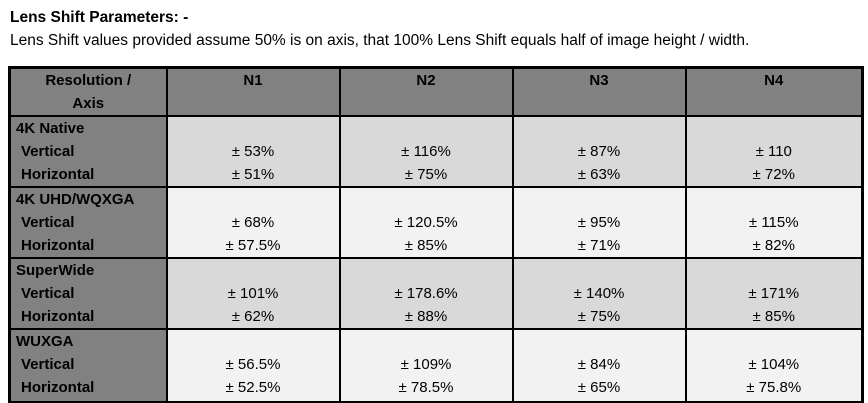  What do you see at coordinates (88, 365) in the screenshot?
I see `resolution-cell: WUXGA Vertical Horizontal` at bounding box center [88, 365].